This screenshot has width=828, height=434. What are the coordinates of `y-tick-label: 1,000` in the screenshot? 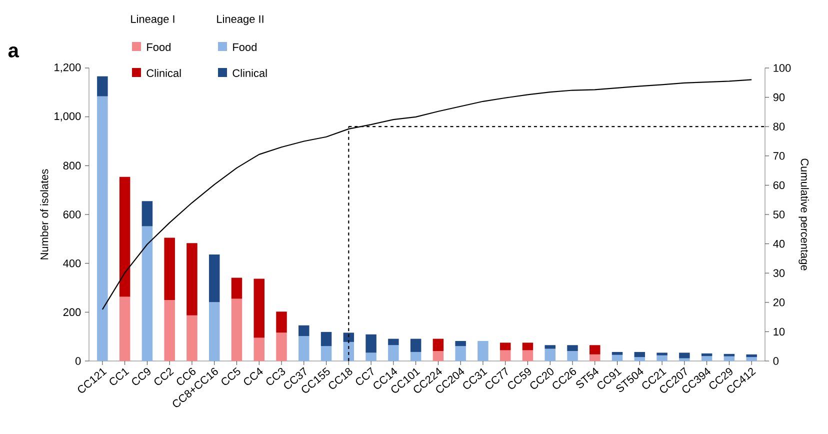 It's located at (67, 117).